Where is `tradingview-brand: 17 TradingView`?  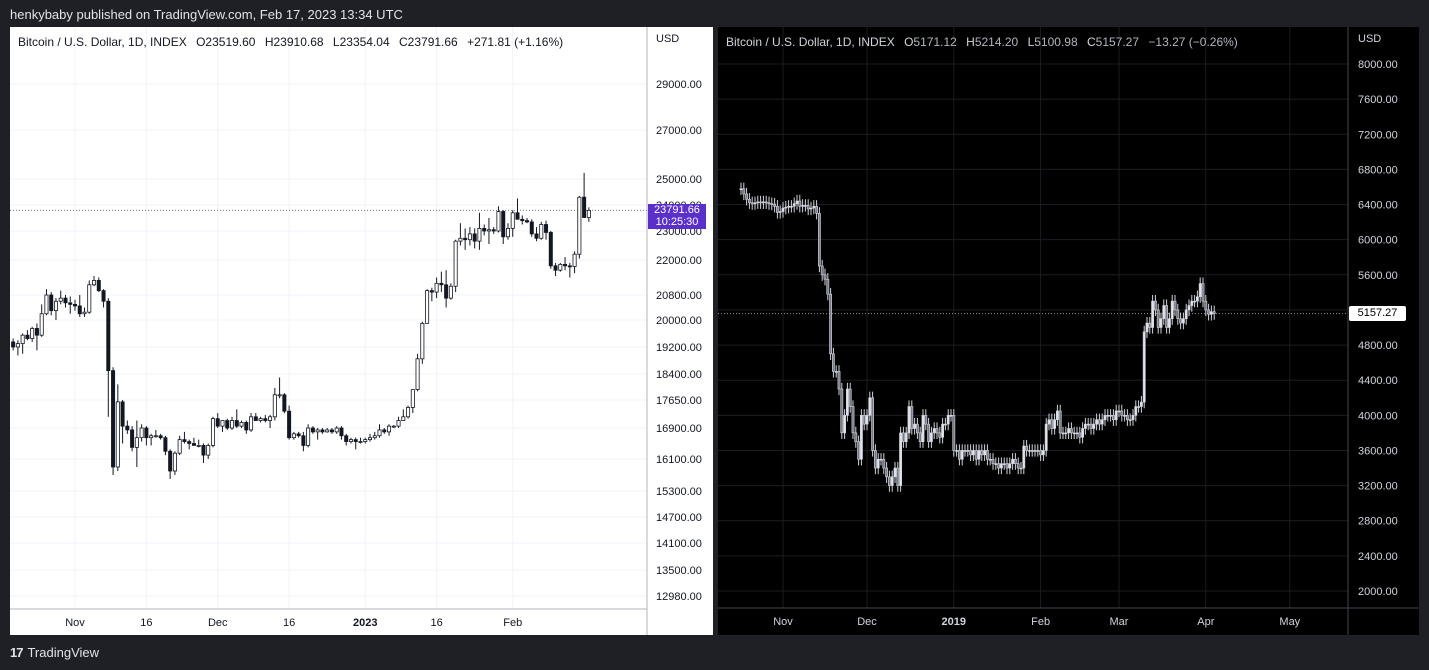
tradingview-brand: 17 TradingView is located at coordinates (54, 652).